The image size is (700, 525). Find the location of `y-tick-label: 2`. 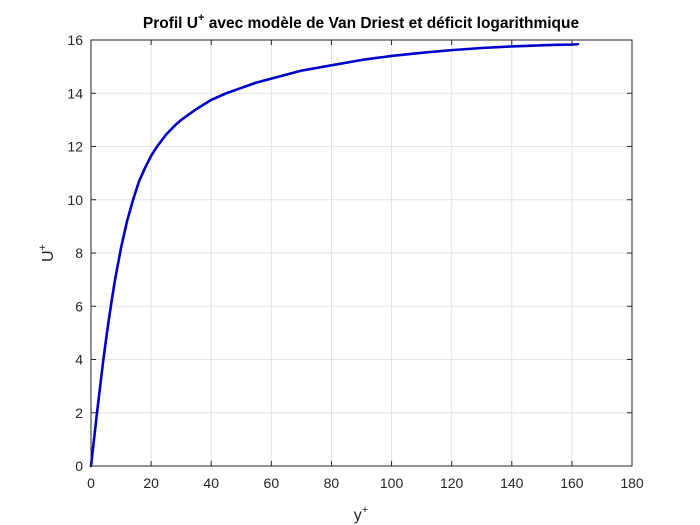

y-tick-label: 2 is located at coordinates (79, 413).